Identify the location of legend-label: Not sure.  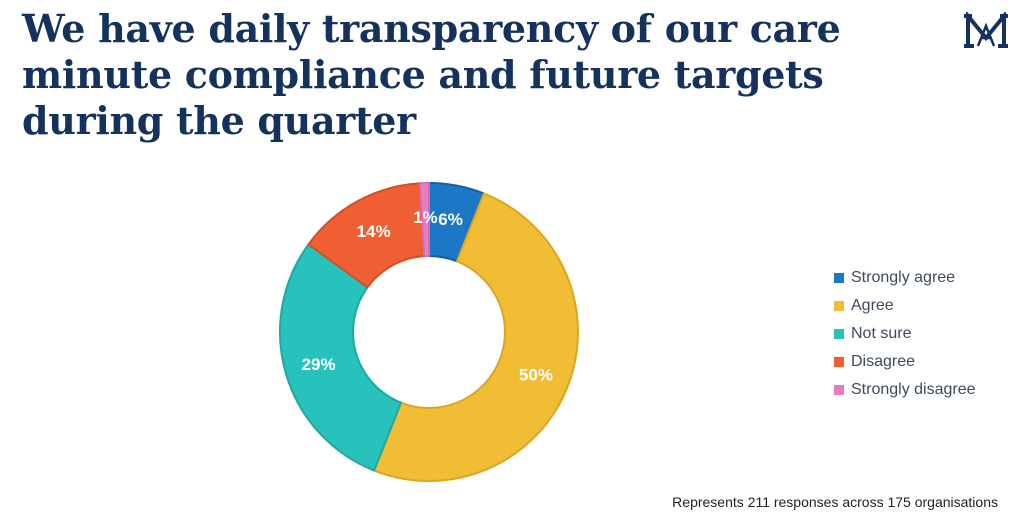
(881, 333).